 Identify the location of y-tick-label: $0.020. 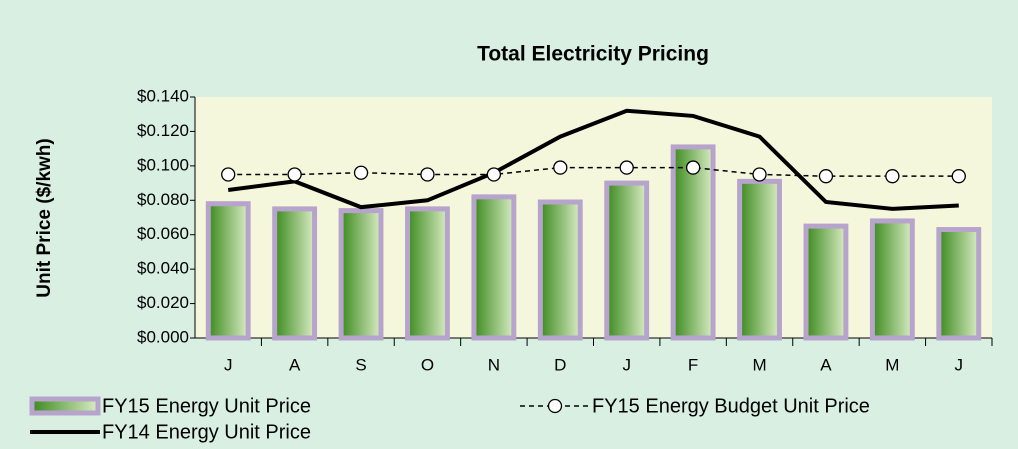
(163, 302).